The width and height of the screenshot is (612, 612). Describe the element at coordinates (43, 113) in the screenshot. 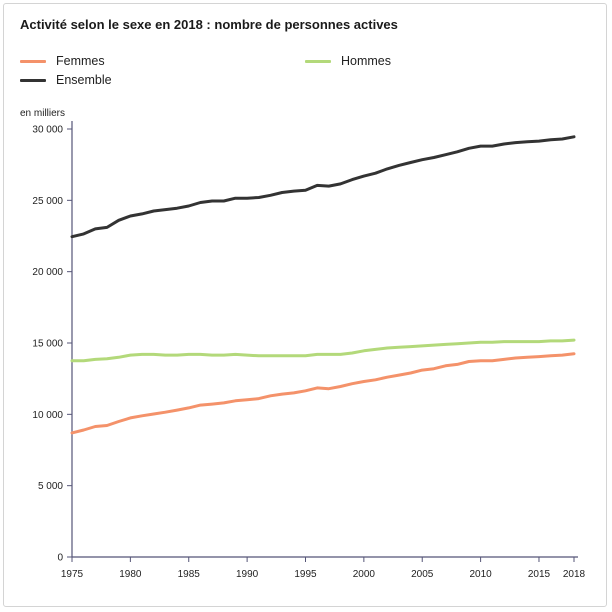

I see `y-unit-label: en milliers` at that location.